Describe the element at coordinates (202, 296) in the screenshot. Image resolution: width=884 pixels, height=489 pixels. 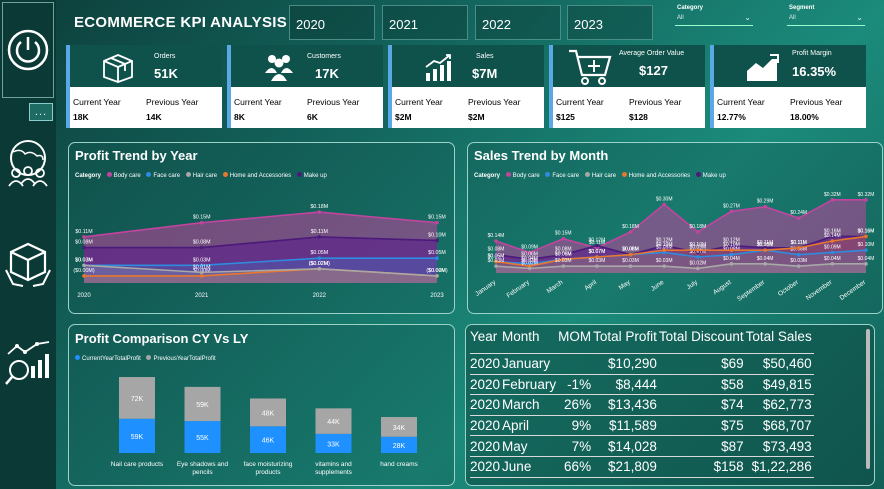
I see `x-tick-label: 2021` at that location.